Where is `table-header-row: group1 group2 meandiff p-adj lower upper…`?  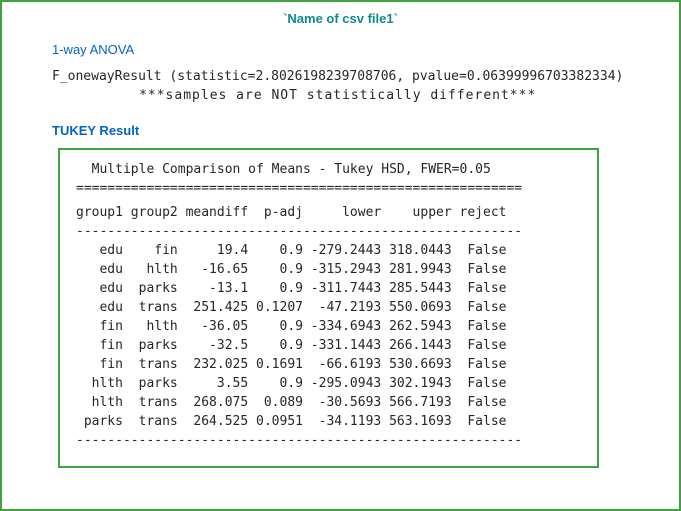
table-header-row: group1 group2 meandiff p-adj lower upper… is located at coordinates (291, 212).